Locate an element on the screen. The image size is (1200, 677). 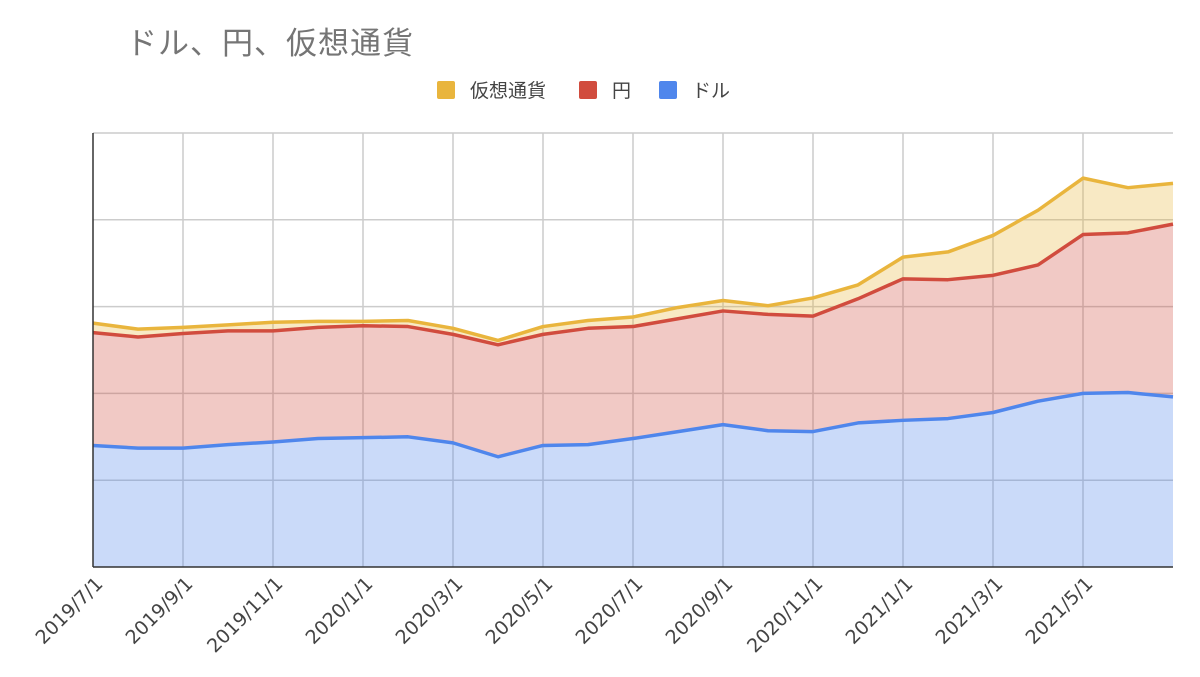
legend-item-ドル: ドル is located at coordinates (694, 91).